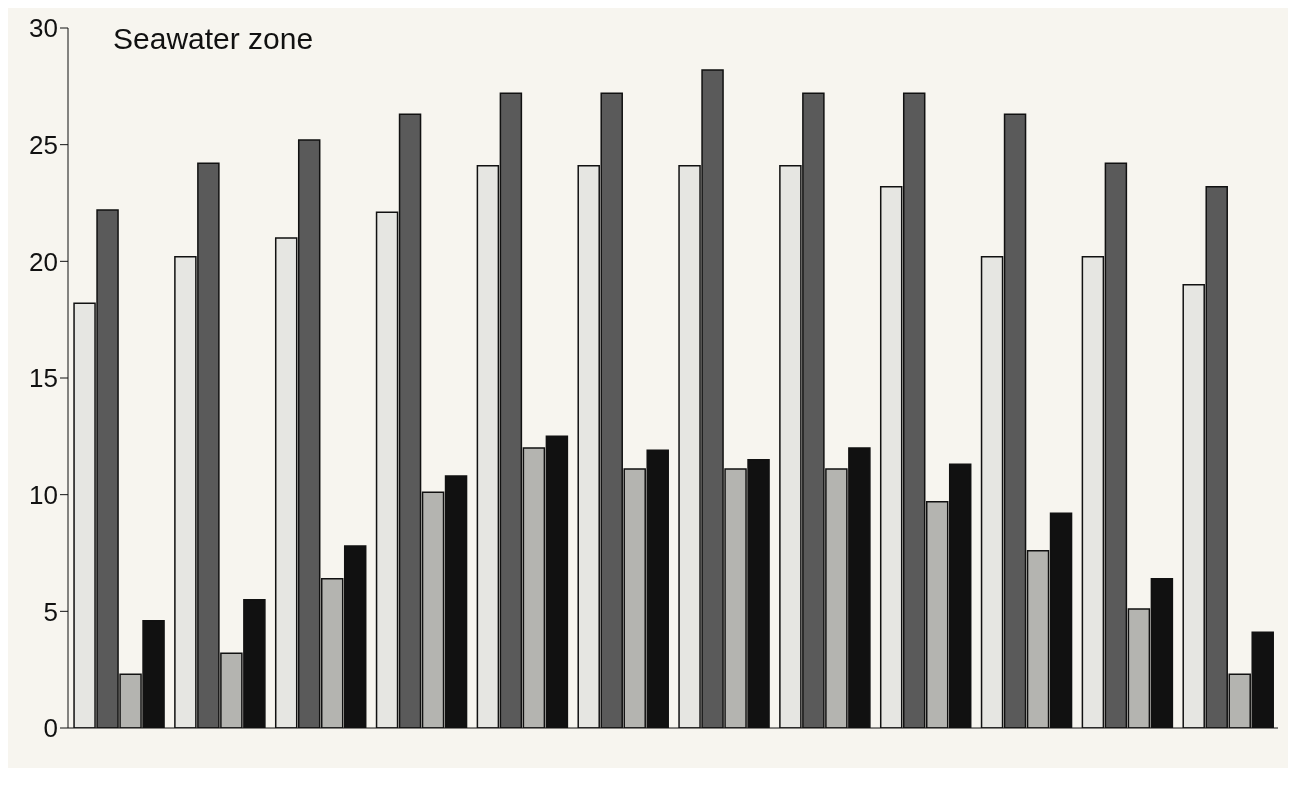 The image size is (1300, 786). I want to click on y-tick-label: 5, so click(50, 611).